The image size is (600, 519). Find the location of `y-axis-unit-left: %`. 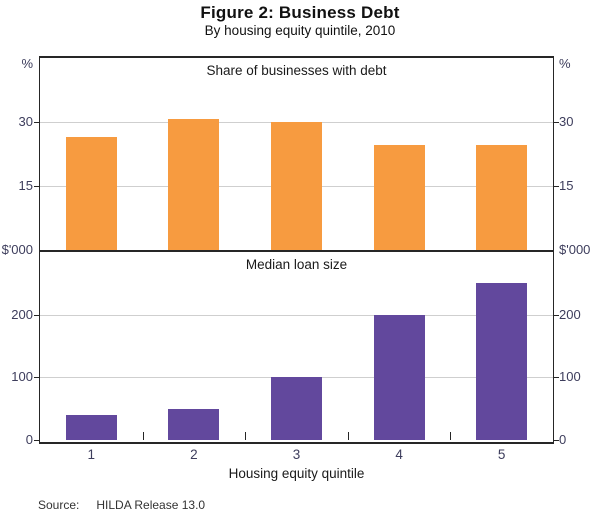

y-axis-unit-left: % is located at coordinates (27, 63).